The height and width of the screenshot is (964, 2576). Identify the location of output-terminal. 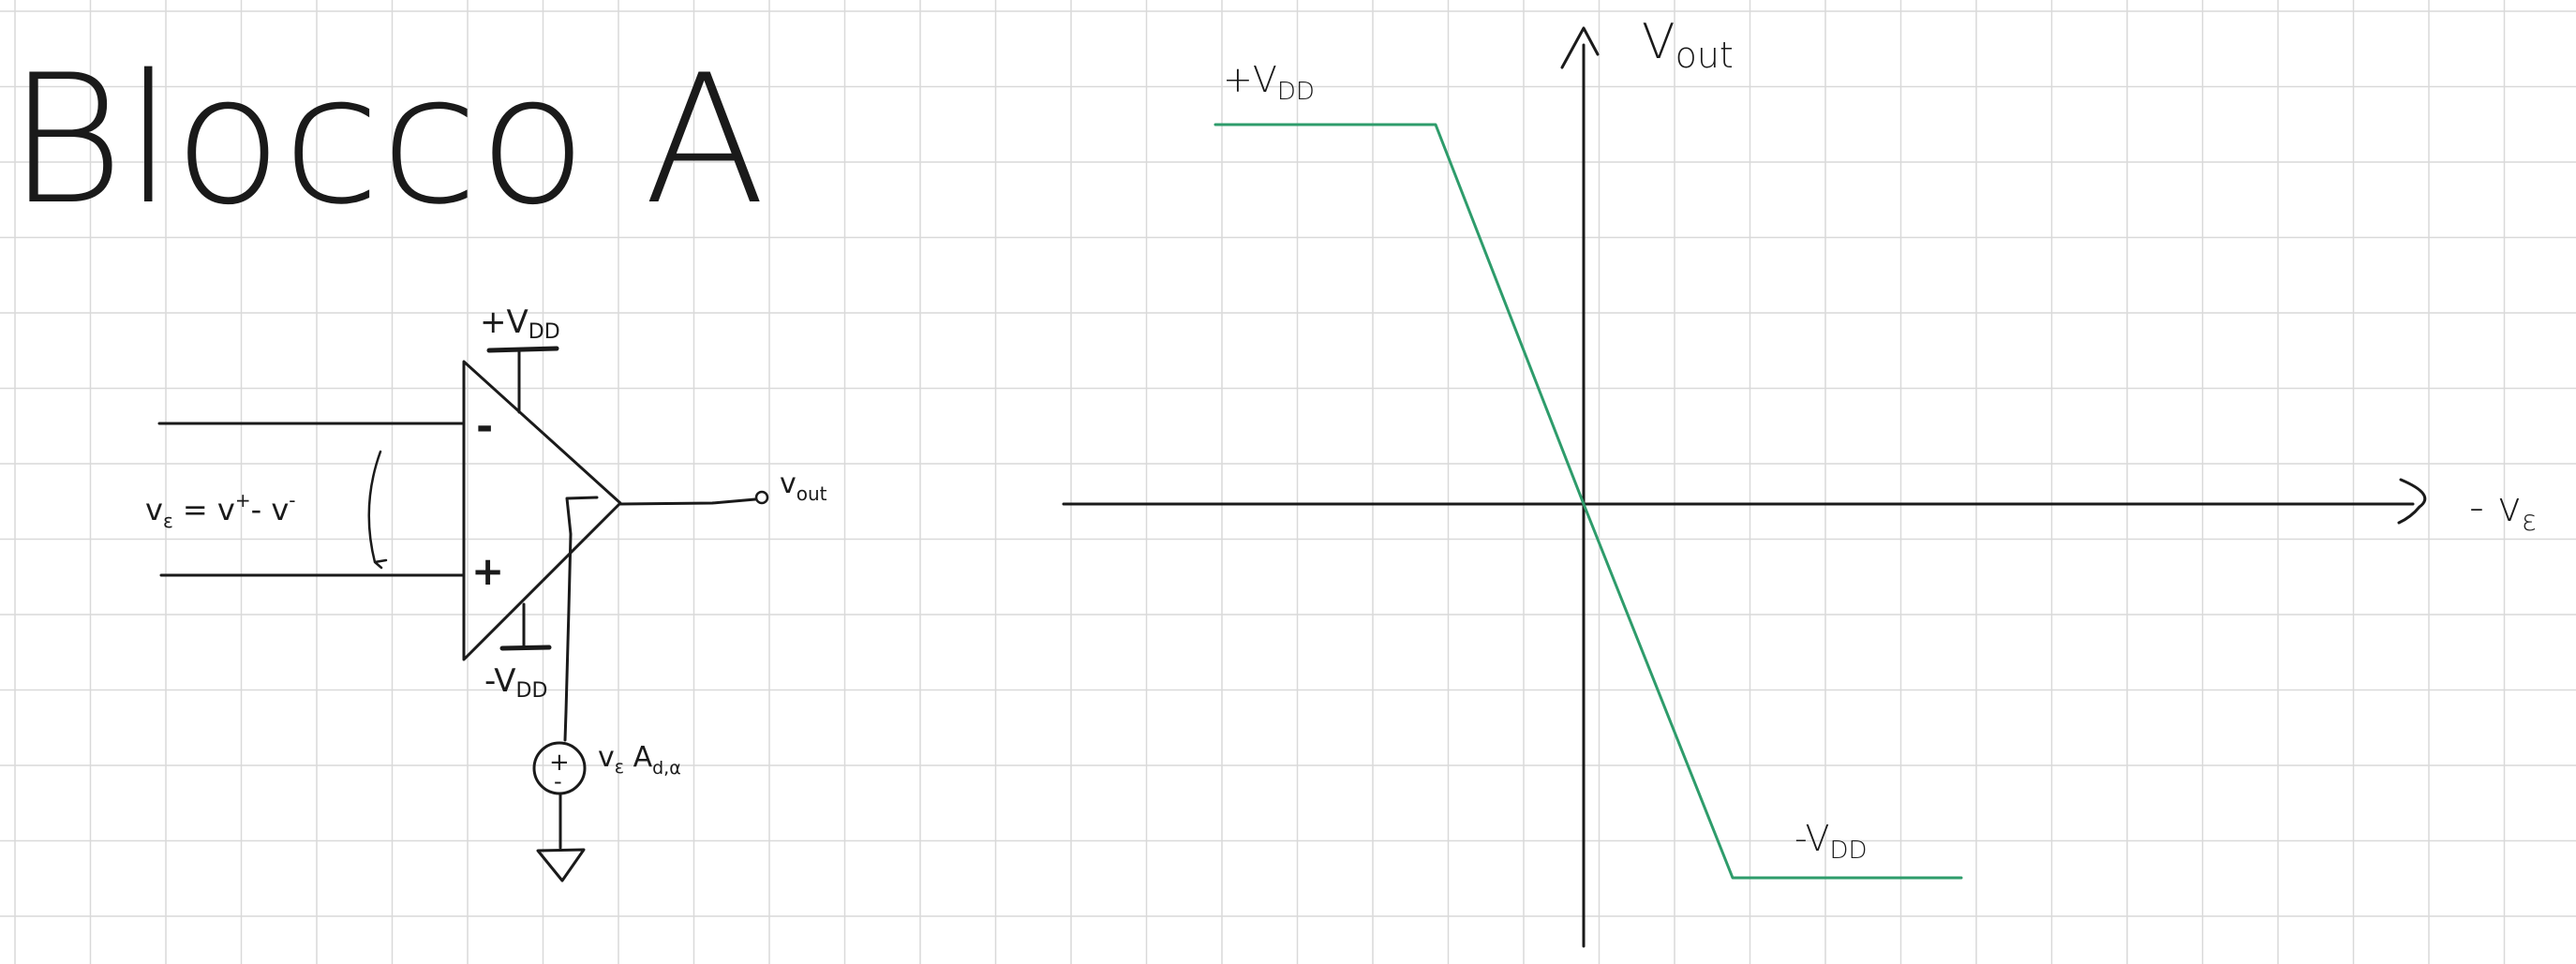
(761, 497).